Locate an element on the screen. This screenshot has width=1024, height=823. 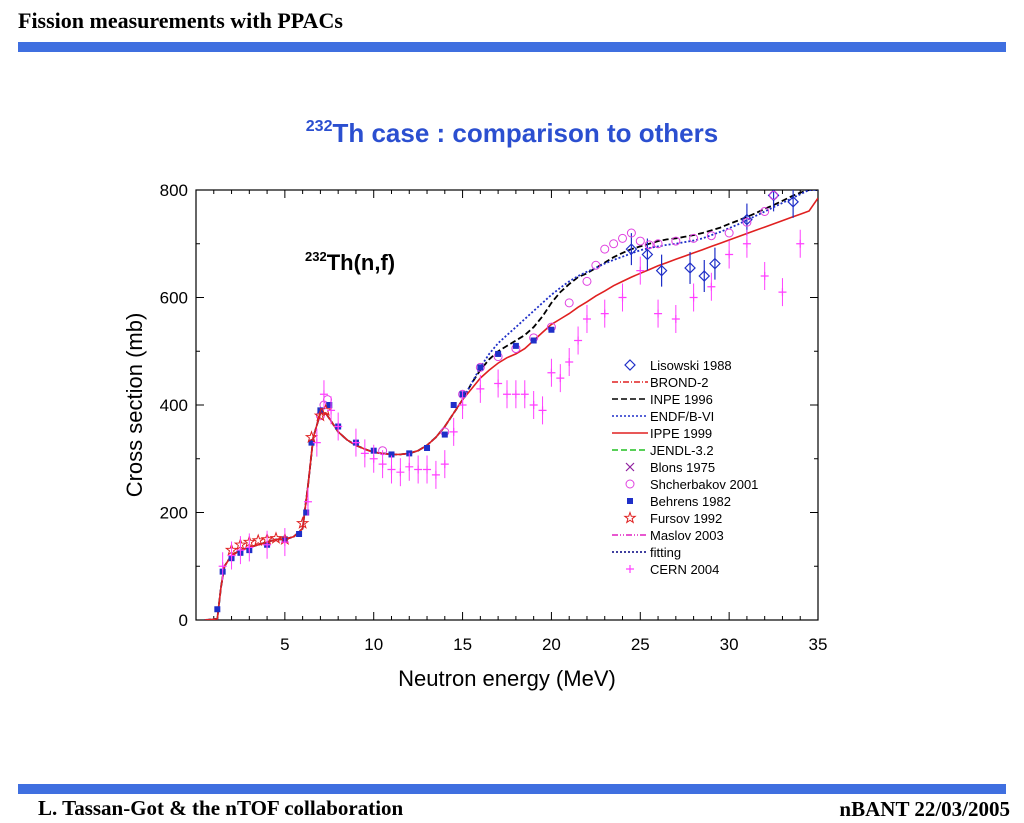
footer-author: L. Tassan-Got & the nTOF collaboration is located at coordinates (221, 808).